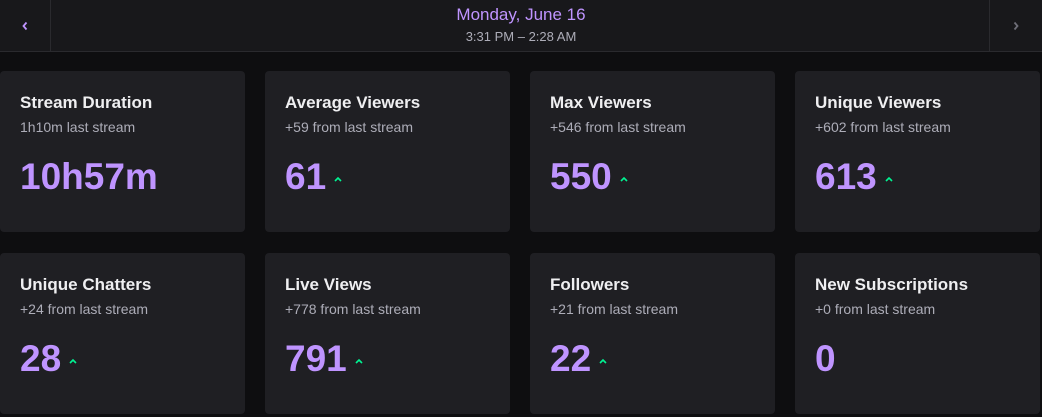 This screenshot has height=417, width=1042. I want to click on stat-card: New Subscriptions +0 from last stream 0, so click(917, 333).